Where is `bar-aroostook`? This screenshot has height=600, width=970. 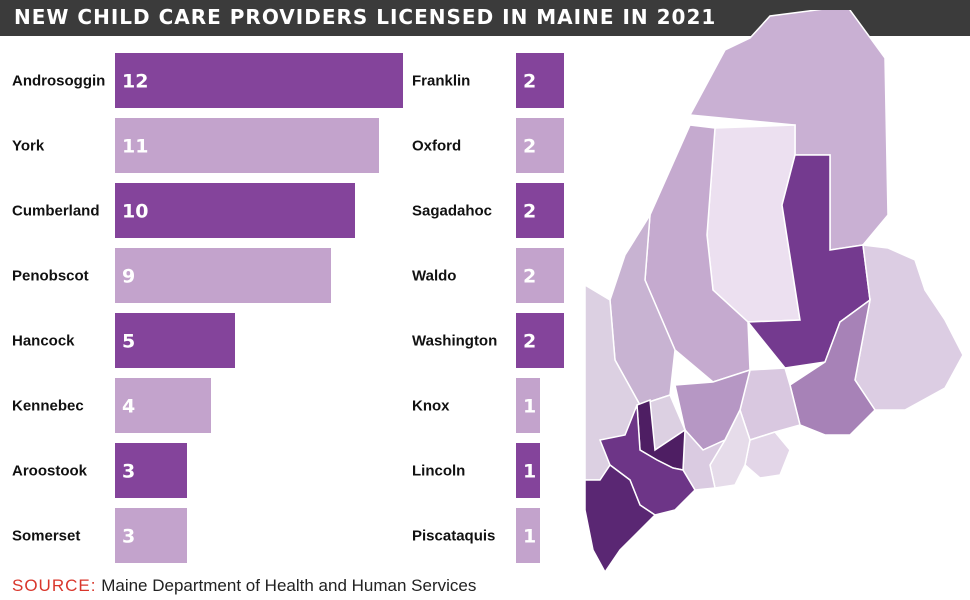 bar-aroostook is located at coordinates (151, 470).